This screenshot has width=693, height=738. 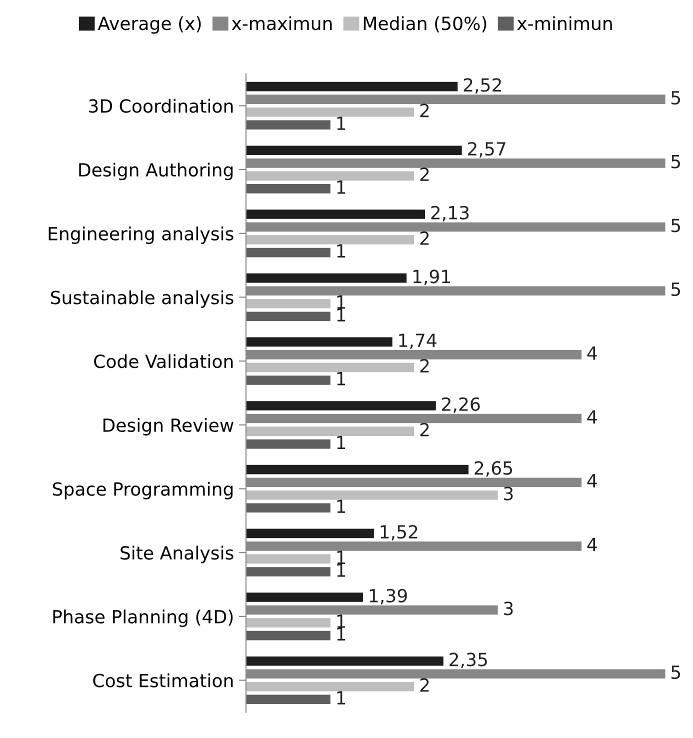 I want to click on data-label: 1,91, so click(x=431, y=278).